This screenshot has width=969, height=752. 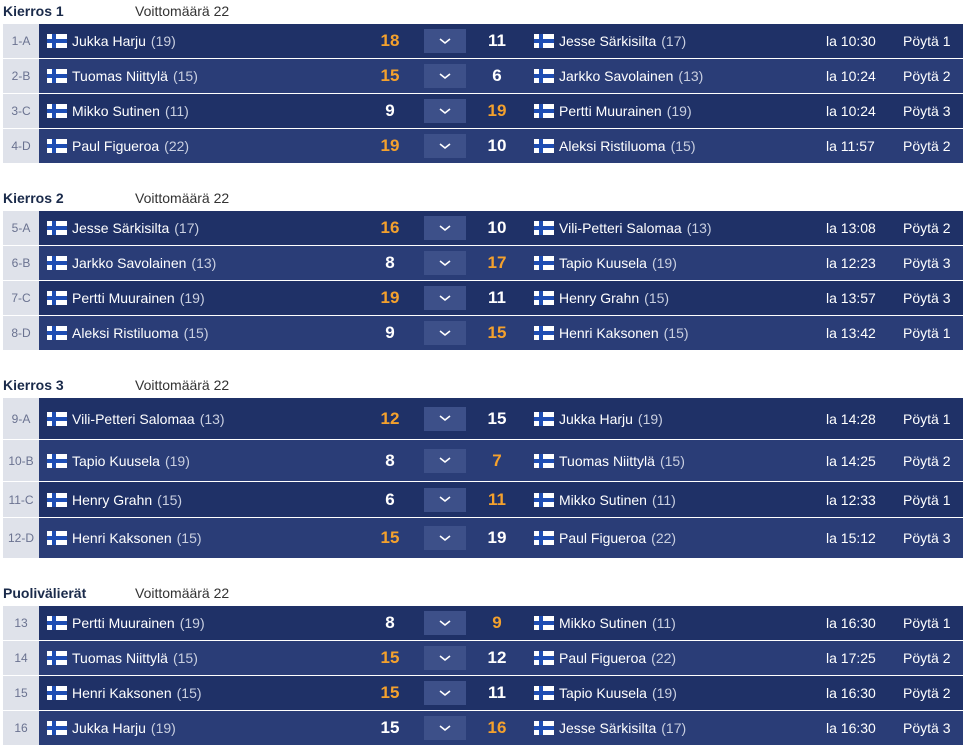 I want to click on home-score: 19, so click(x=390, y=145).